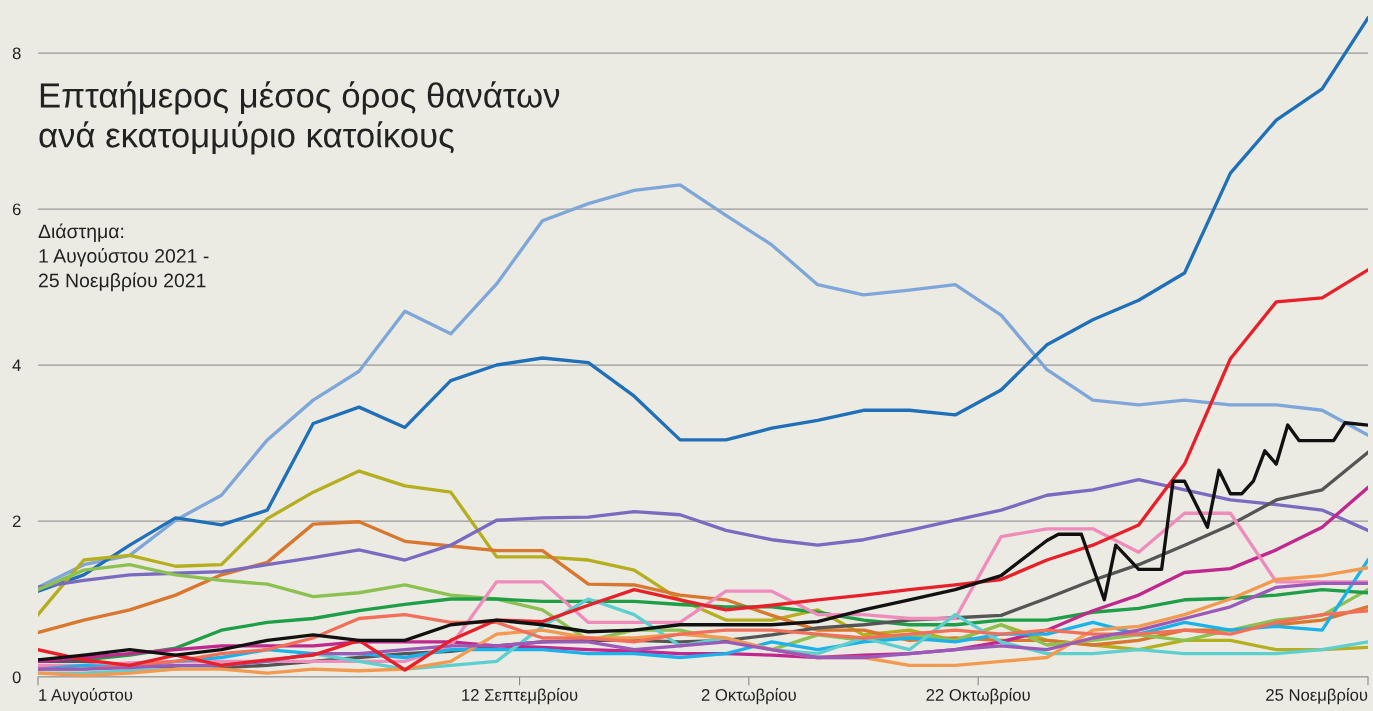 The image size is (1373, 711). I want to click on y-tick-label: 8, so click(16, 53).